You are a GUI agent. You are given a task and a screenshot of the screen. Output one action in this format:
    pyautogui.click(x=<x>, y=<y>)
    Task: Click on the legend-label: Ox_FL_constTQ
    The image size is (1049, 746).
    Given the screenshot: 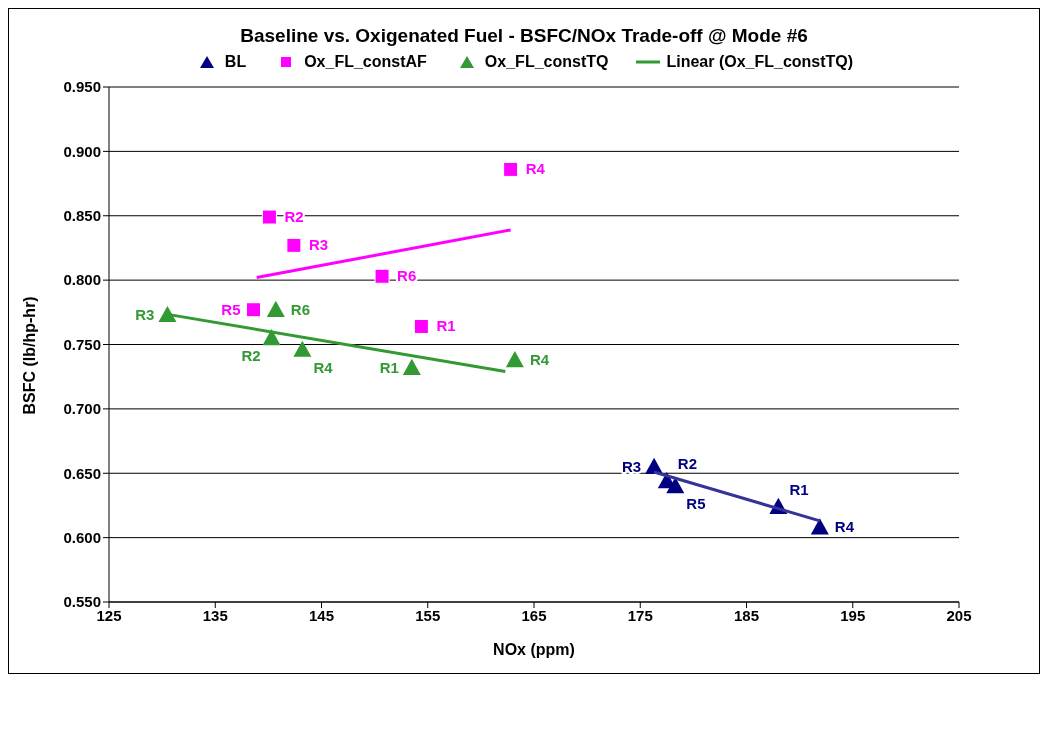 What is the action you would take?
    pyautogui.click(x=546, y=62)
    